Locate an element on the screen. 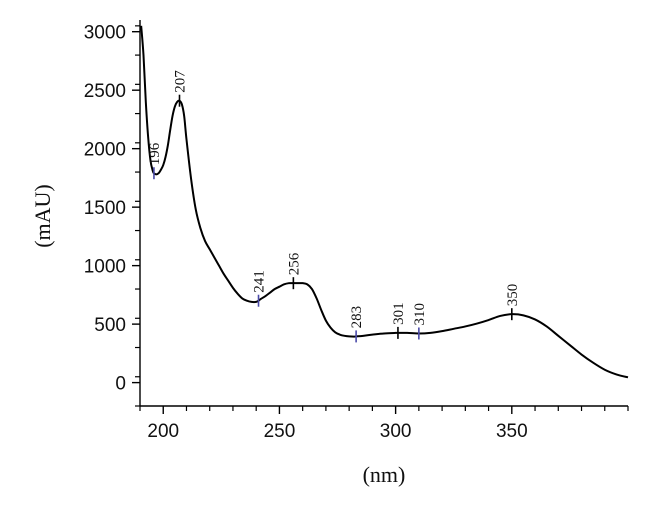  x-tick-label: 350 is located at coordinates (512, 431).